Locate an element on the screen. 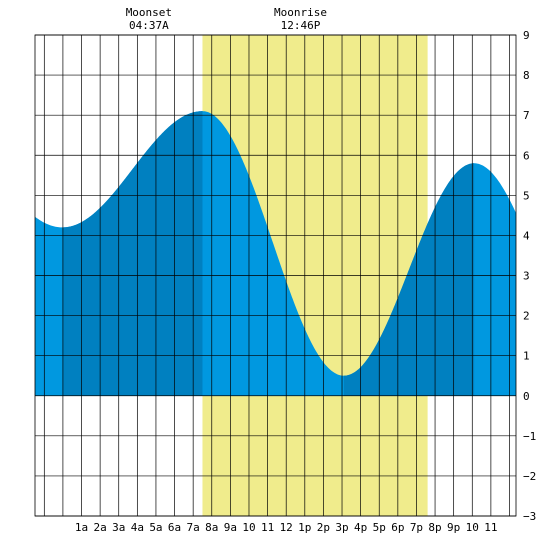 The image size is (550, 550). moon-event-label: Moonset is located at coordinates (149, 12).